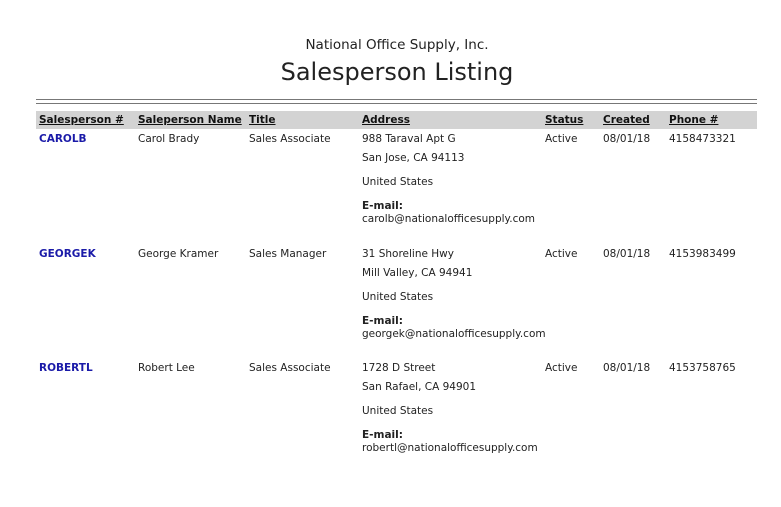 This screenshot has height=507, width=781. What do you see at coordinates (178, 254) in the screenshot?
I see `salesperson-name: George Kramer` at bounding box center [178, 254].